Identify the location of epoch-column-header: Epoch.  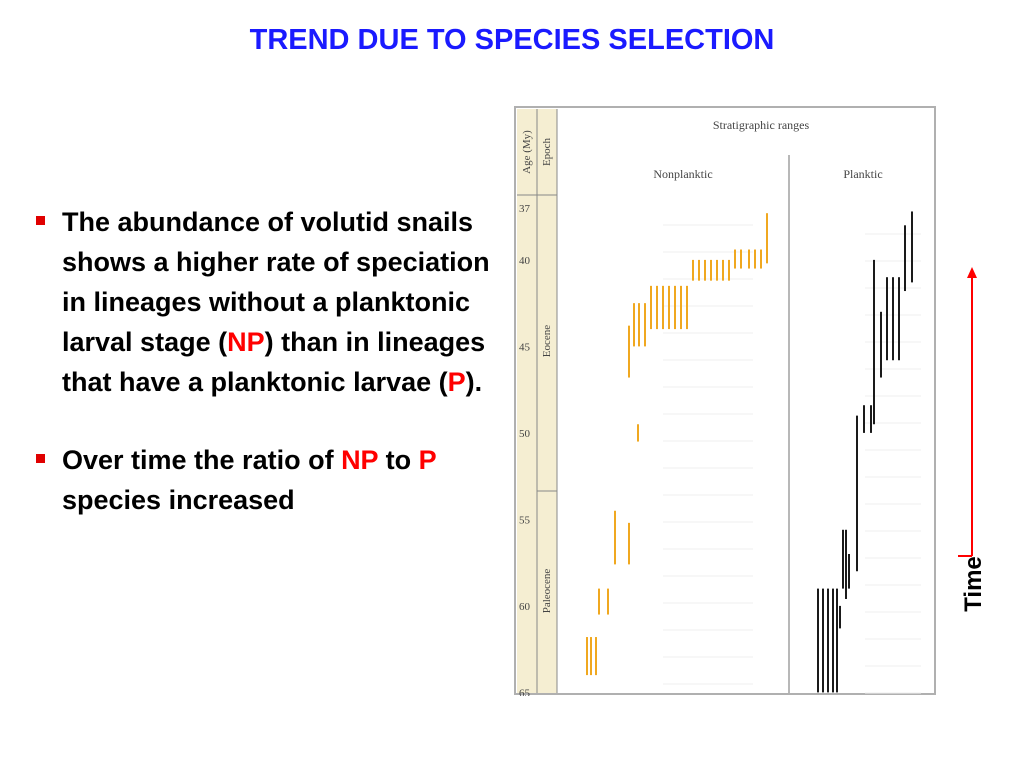
(547, 151).